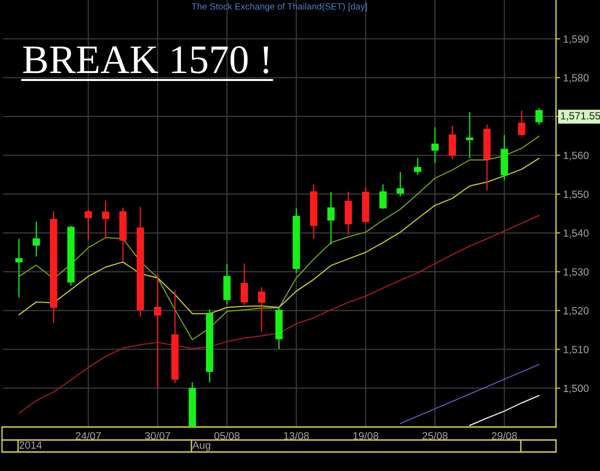 This screenshot has width=600, height=471. What do you see at coordinates (145, 60) in the screenshot?
I see `annotation: BREAK 1570 !` at bounding box center [145, 60].